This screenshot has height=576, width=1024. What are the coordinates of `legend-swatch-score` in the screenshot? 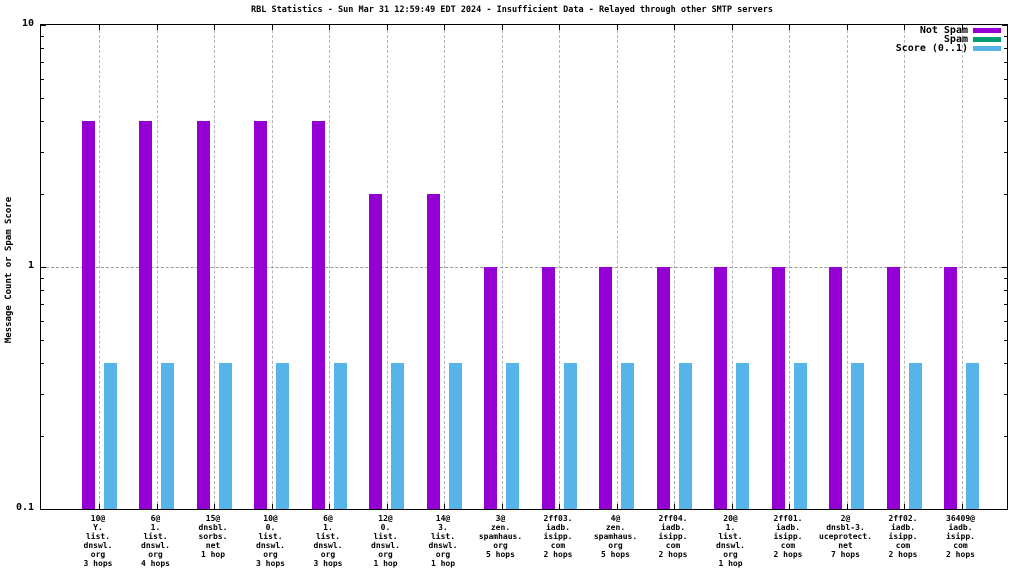 It's located at (987, 48).